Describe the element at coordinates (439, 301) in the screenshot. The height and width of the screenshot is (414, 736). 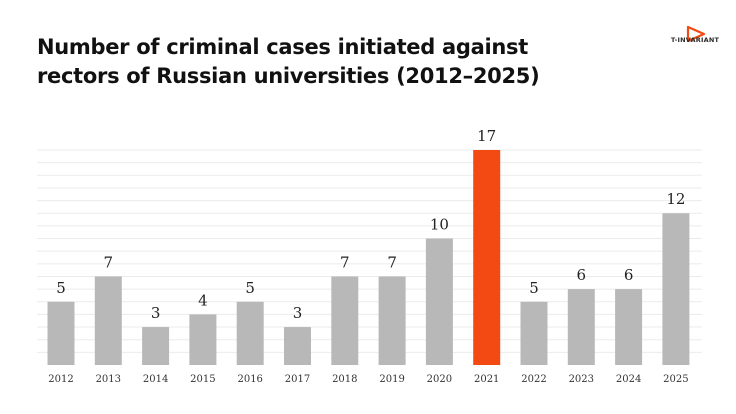
I see `bar-2020` at that location.